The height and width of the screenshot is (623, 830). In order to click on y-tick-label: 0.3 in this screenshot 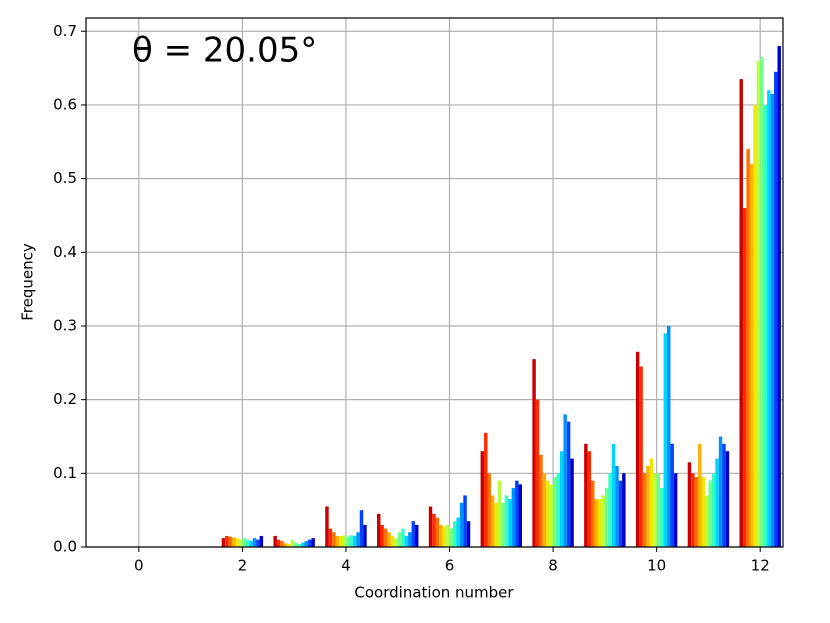, I will do `click(65, 325)`.